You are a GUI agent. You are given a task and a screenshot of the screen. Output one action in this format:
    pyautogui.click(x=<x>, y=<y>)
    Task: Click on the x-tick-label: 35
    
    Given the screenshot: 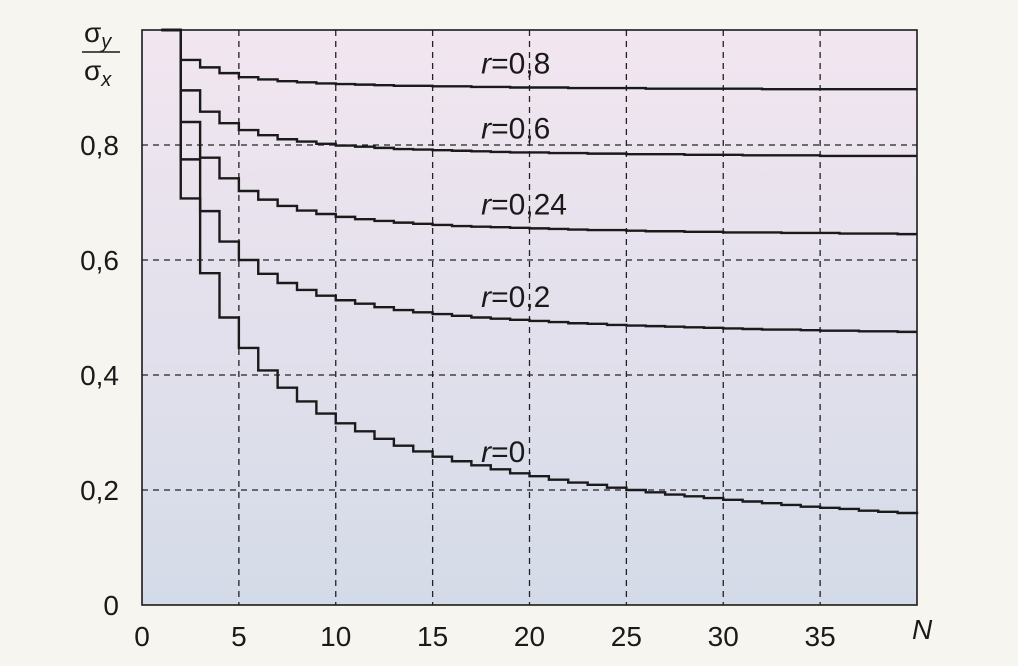 What is the action you would take?
    pyautogui.click(x=820, y=636)
    